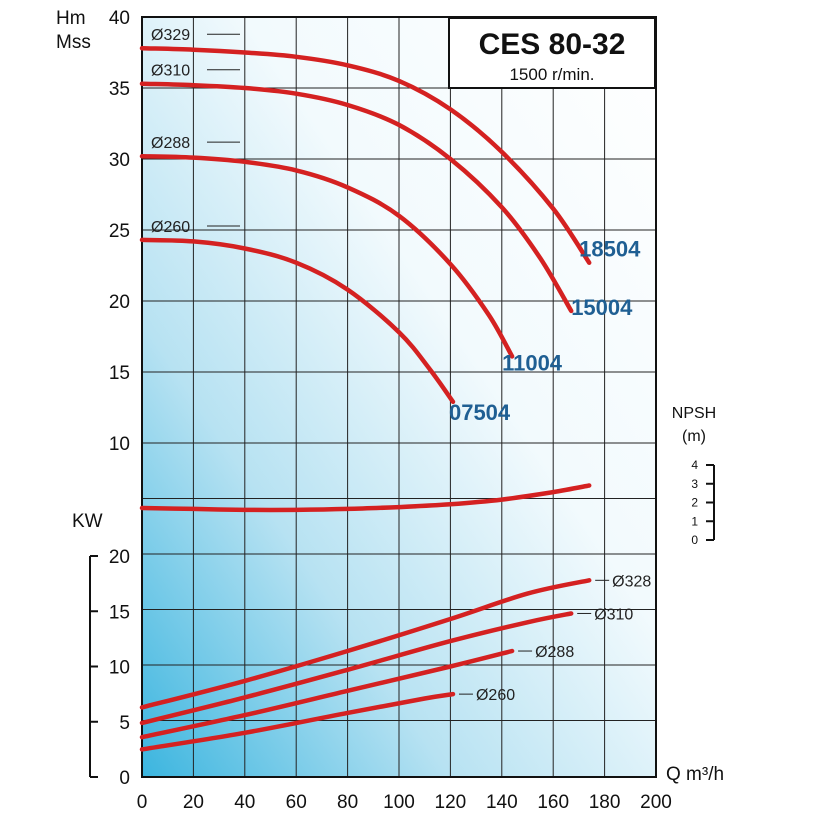 This screenshot has width=818, height=818. What do you see at coordinates (694, 465) in the screenshot?
I see `npsh-tick-label: 4` at bounding box center [694, 465].